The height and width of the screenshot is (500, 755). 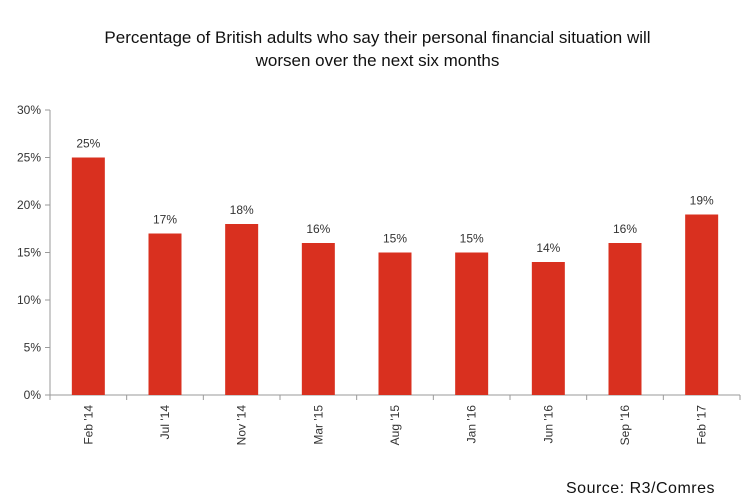 What do you see at coordinates (242, 210) in the screenshot?
I see `data-label: 18%` at bounding box center [242, 210].